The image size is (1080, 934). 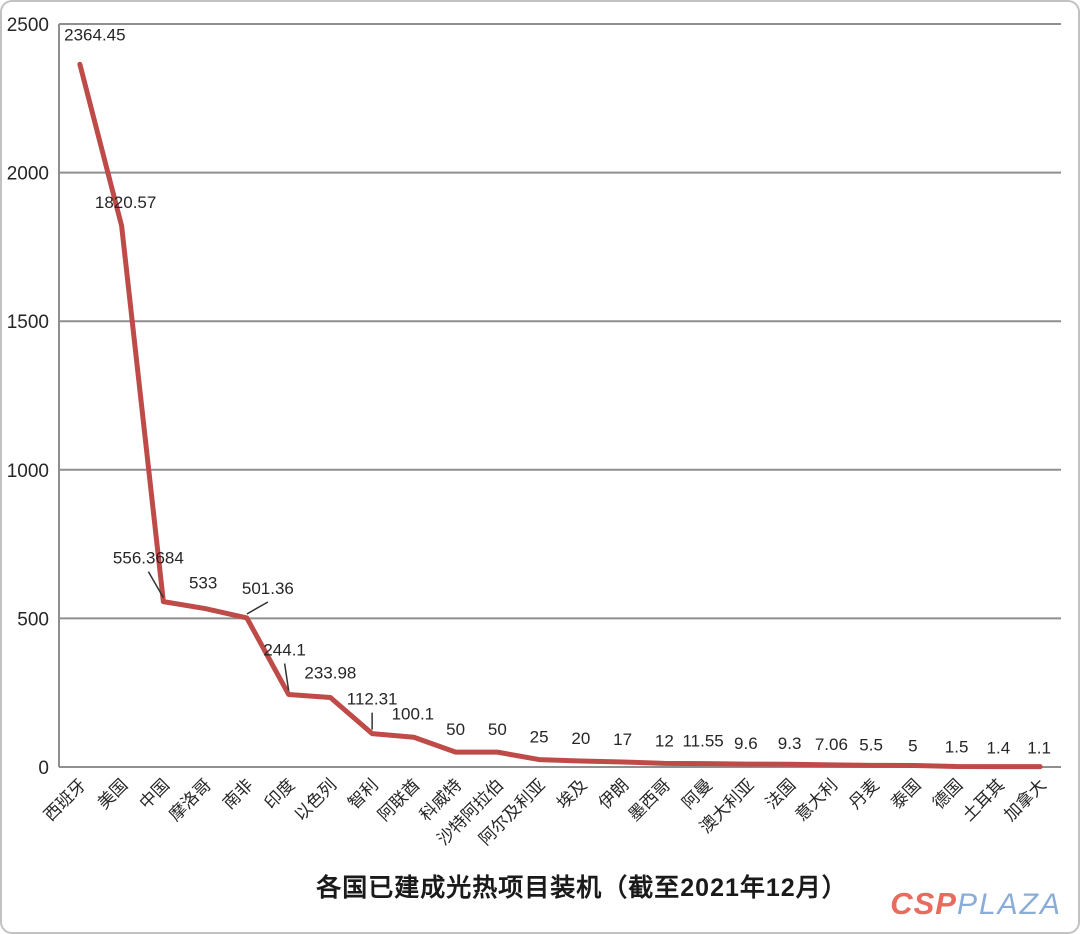 What do you see at coordinates (622, 739) in the screenshot?
I see `data-point-label: 17` at bounding box center [622, 739].